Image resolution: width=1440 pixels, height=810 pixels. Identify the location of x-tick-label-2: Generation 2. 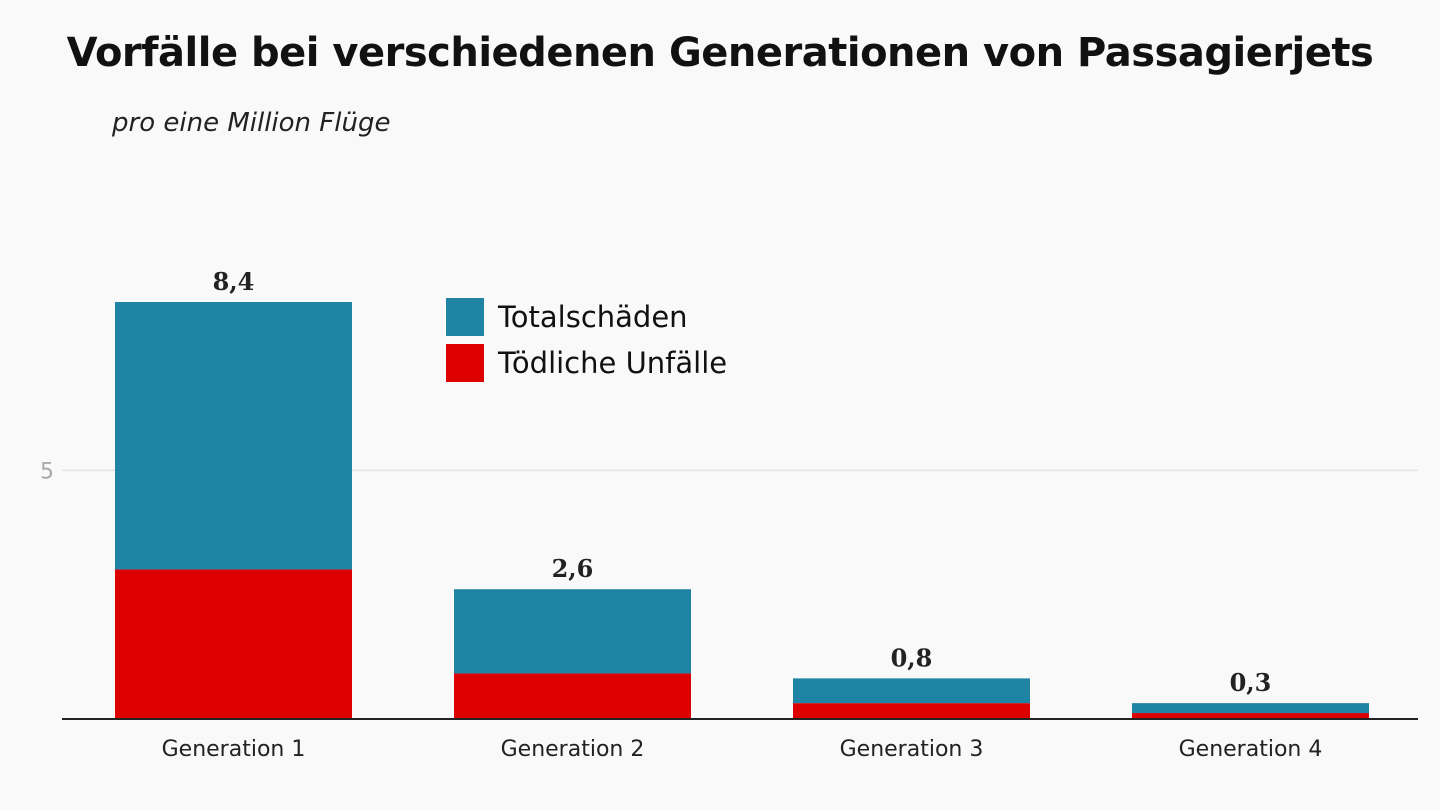
(573, 749).